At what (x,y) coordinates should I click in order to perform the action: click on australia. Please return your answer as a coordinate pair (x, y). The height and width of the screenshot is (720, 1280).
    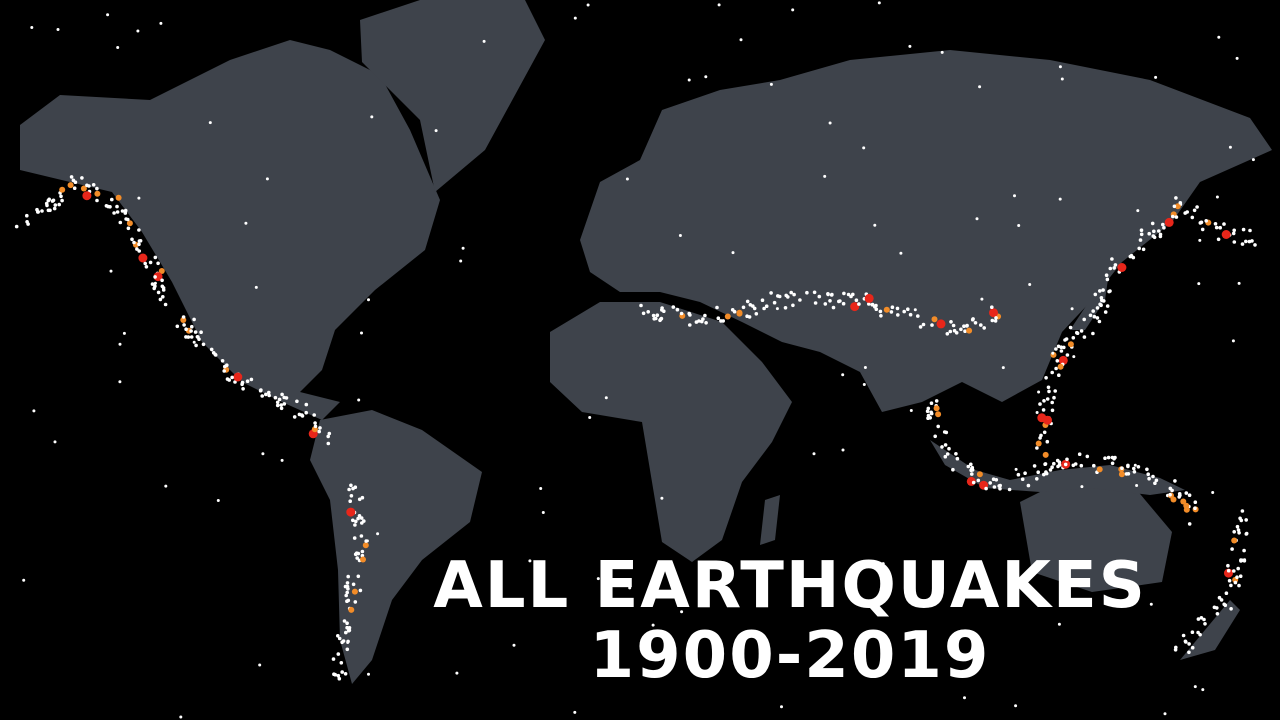
    Looking at the image, I should click on (1096, 532).